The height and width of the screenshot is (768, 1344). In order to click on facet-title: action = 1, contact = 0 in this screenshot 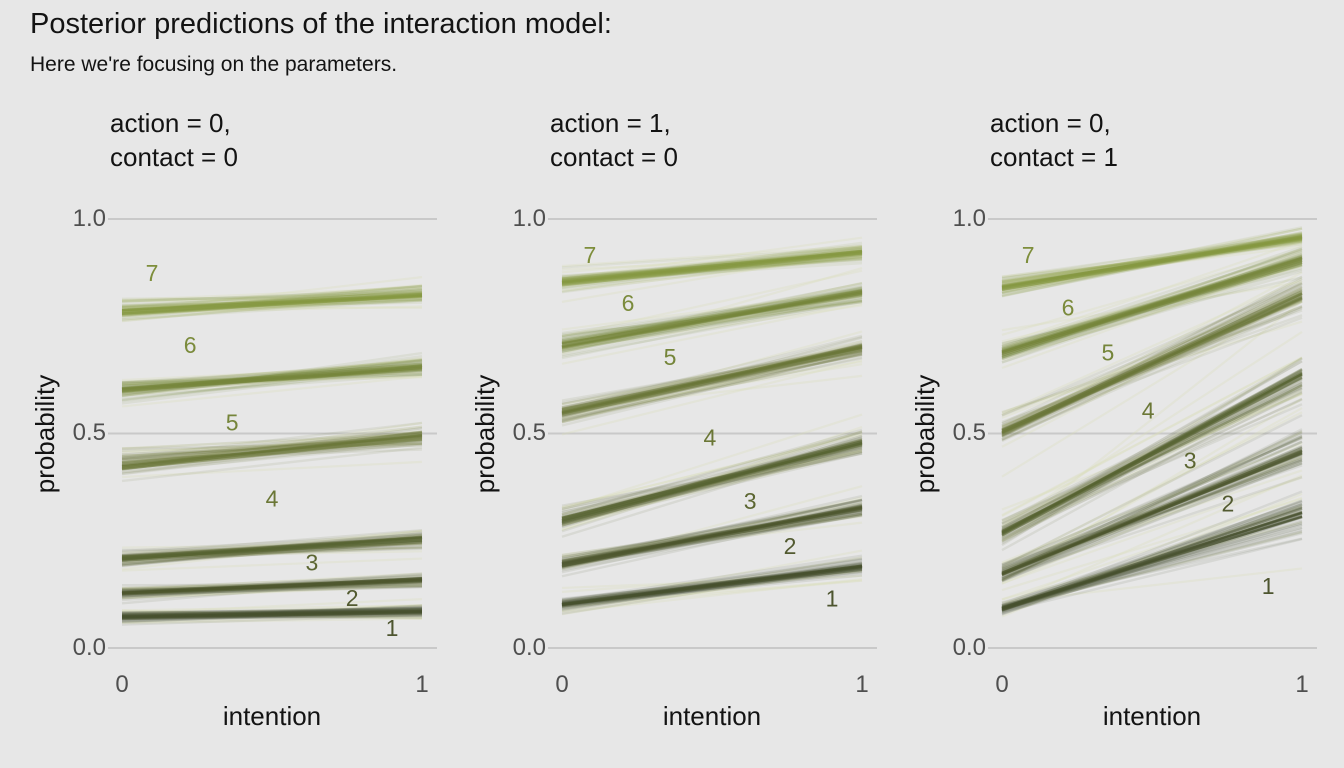, I will do `click(614, 140)`.